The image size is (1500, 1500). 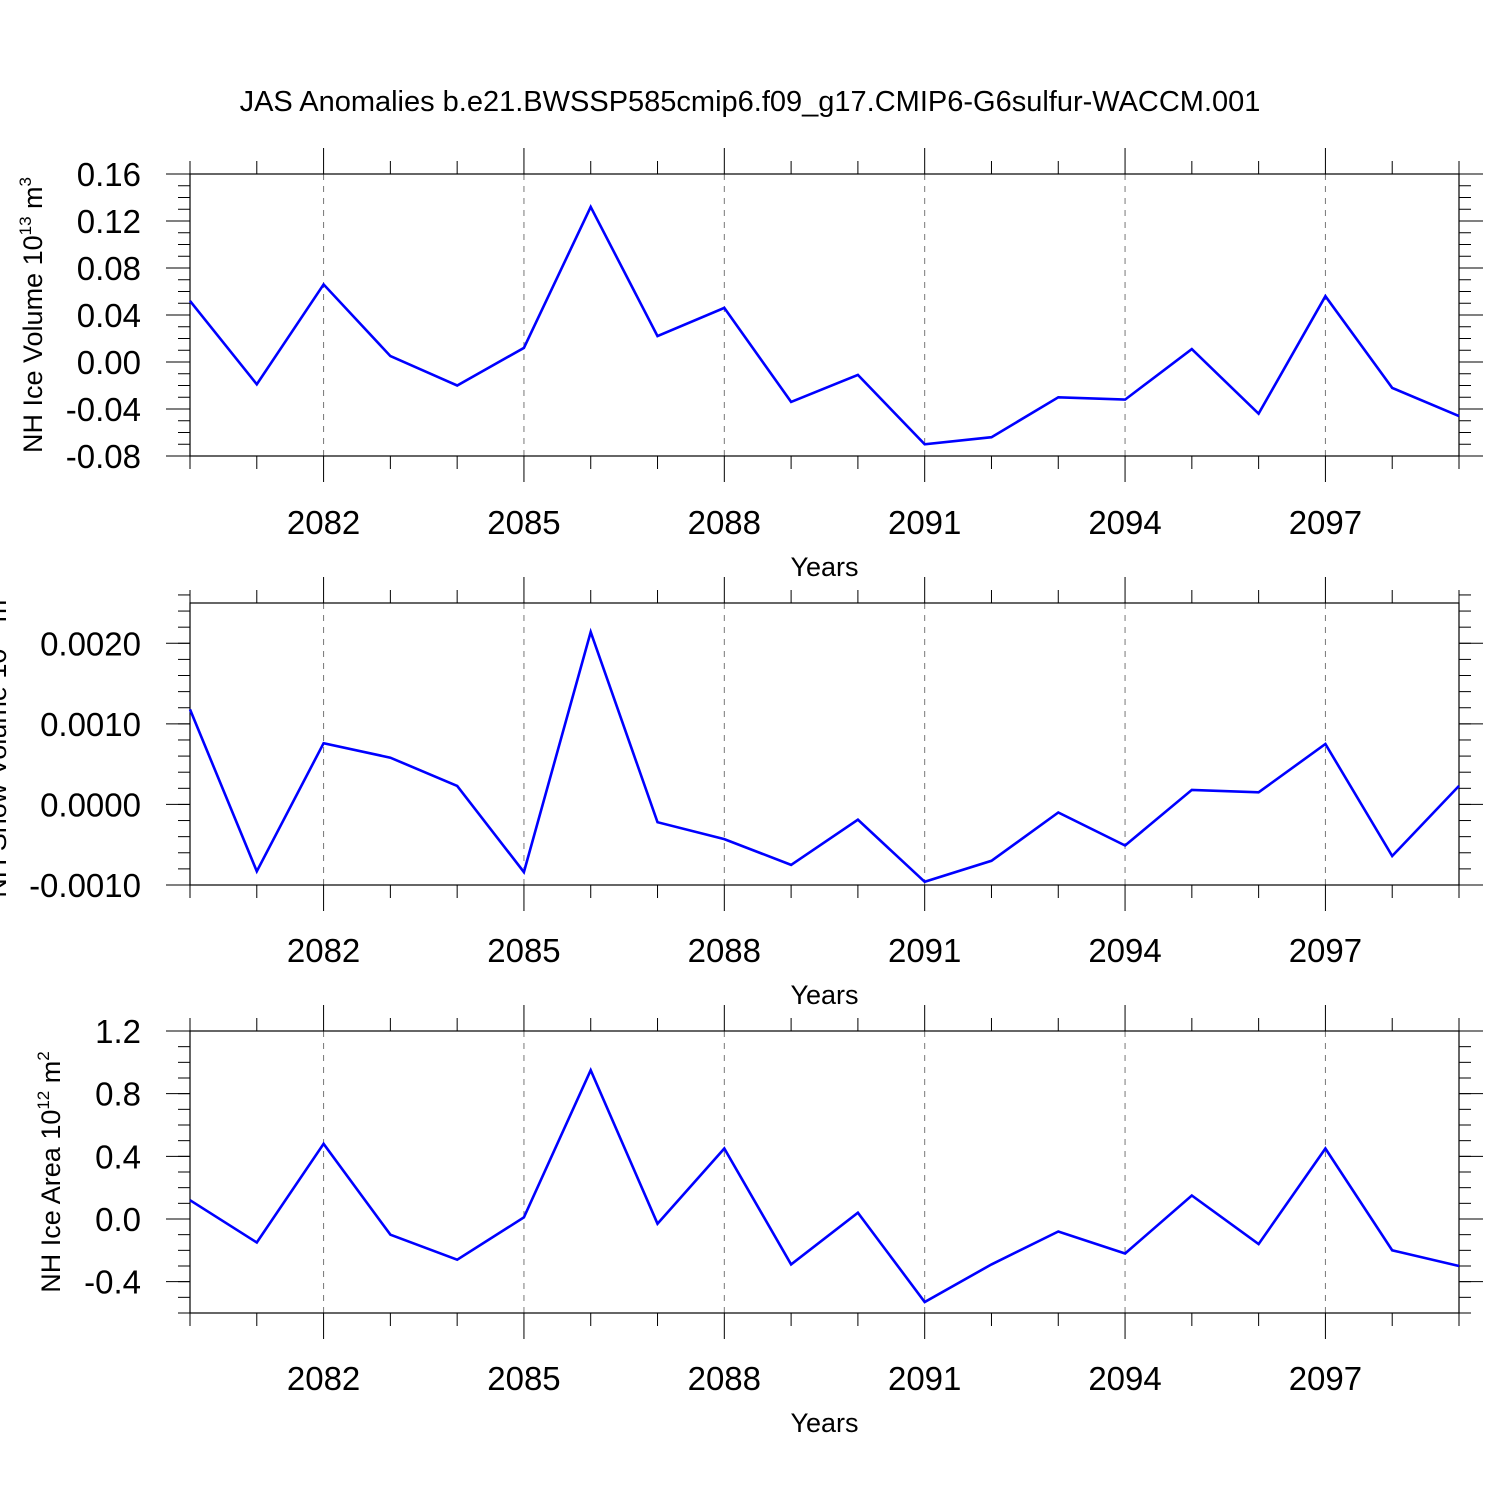 I want to click on y-tick-label: 0.16, so click(x=109, y=174).